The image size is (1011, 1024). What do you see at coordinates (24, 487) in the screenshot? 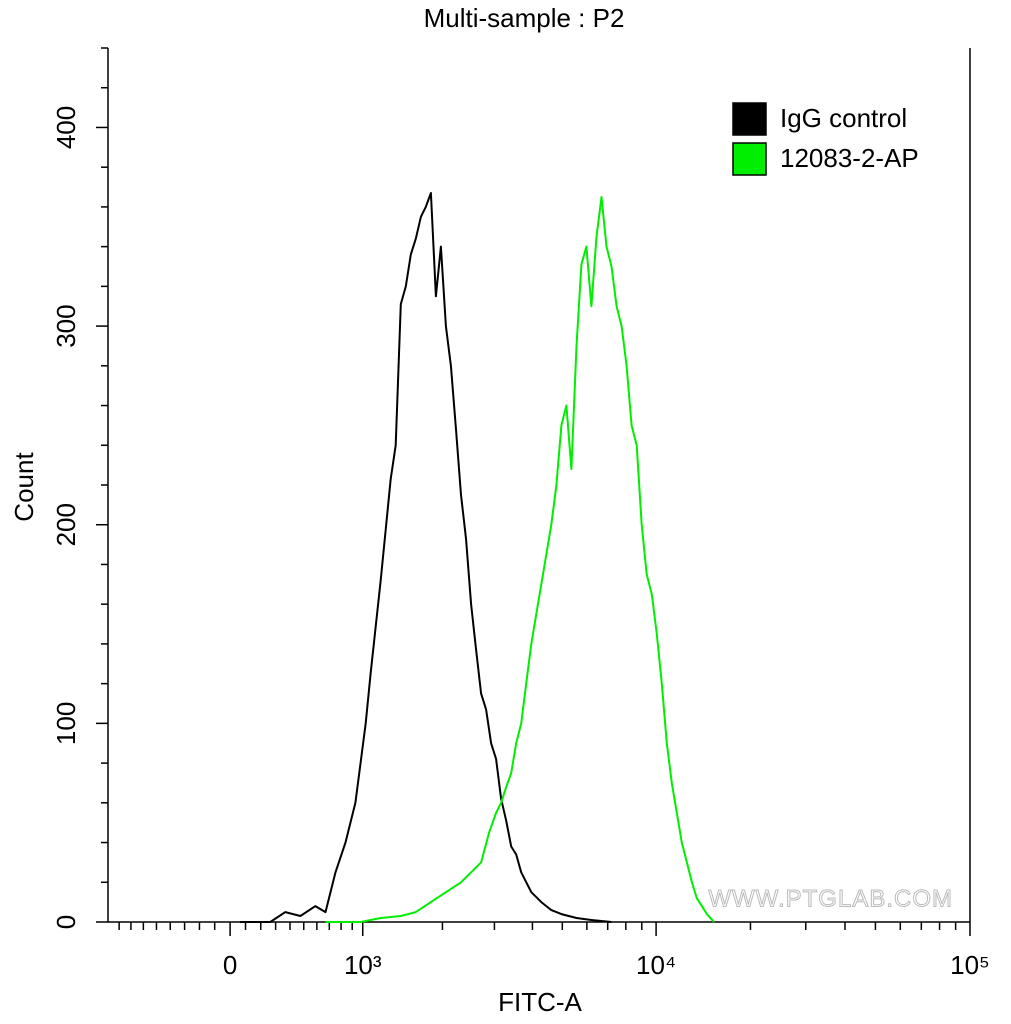
I see `y-axis-label: Count` at bounding box center [24, 487].